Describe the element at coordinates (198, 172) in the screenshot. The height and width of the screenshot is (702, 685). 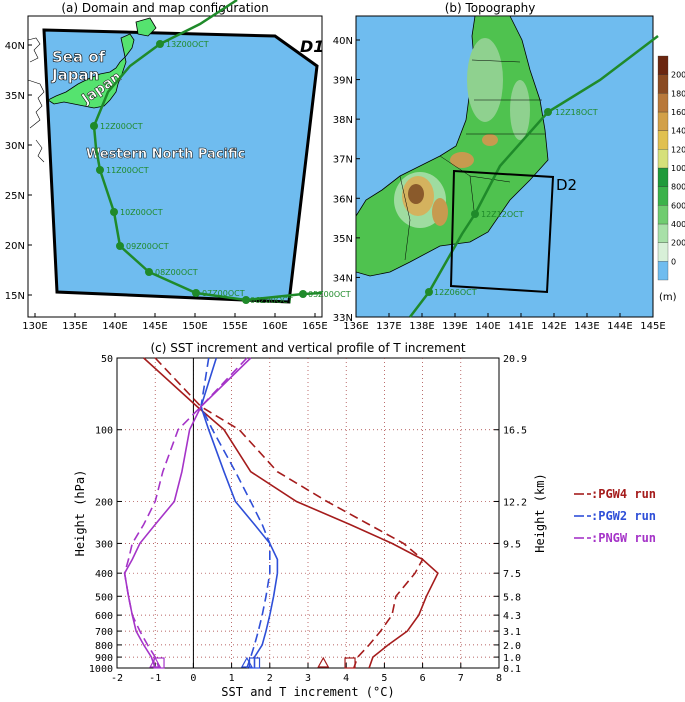
I see `track-points-a` at that location.